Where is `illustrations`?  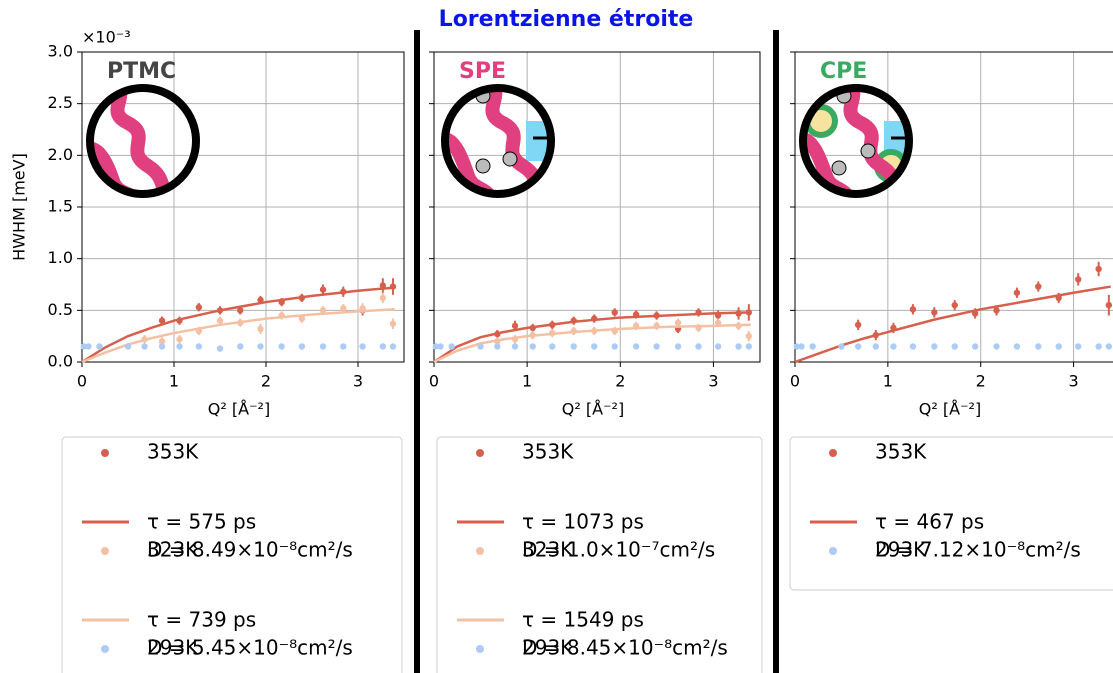 illustrations is located at coordinates (499, 141).